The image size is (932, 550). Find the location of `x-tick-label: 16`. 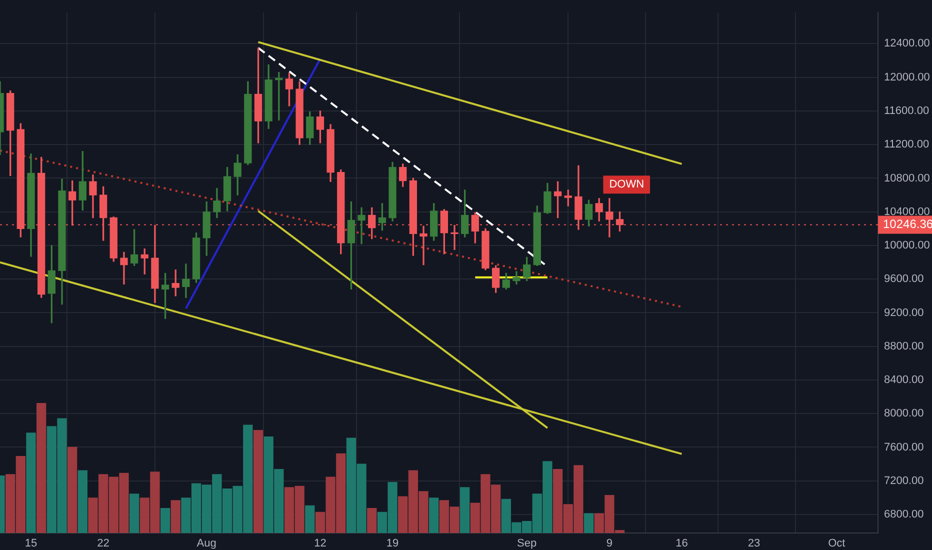

x-tick-label: 16 is located at coordinates (682, 544).